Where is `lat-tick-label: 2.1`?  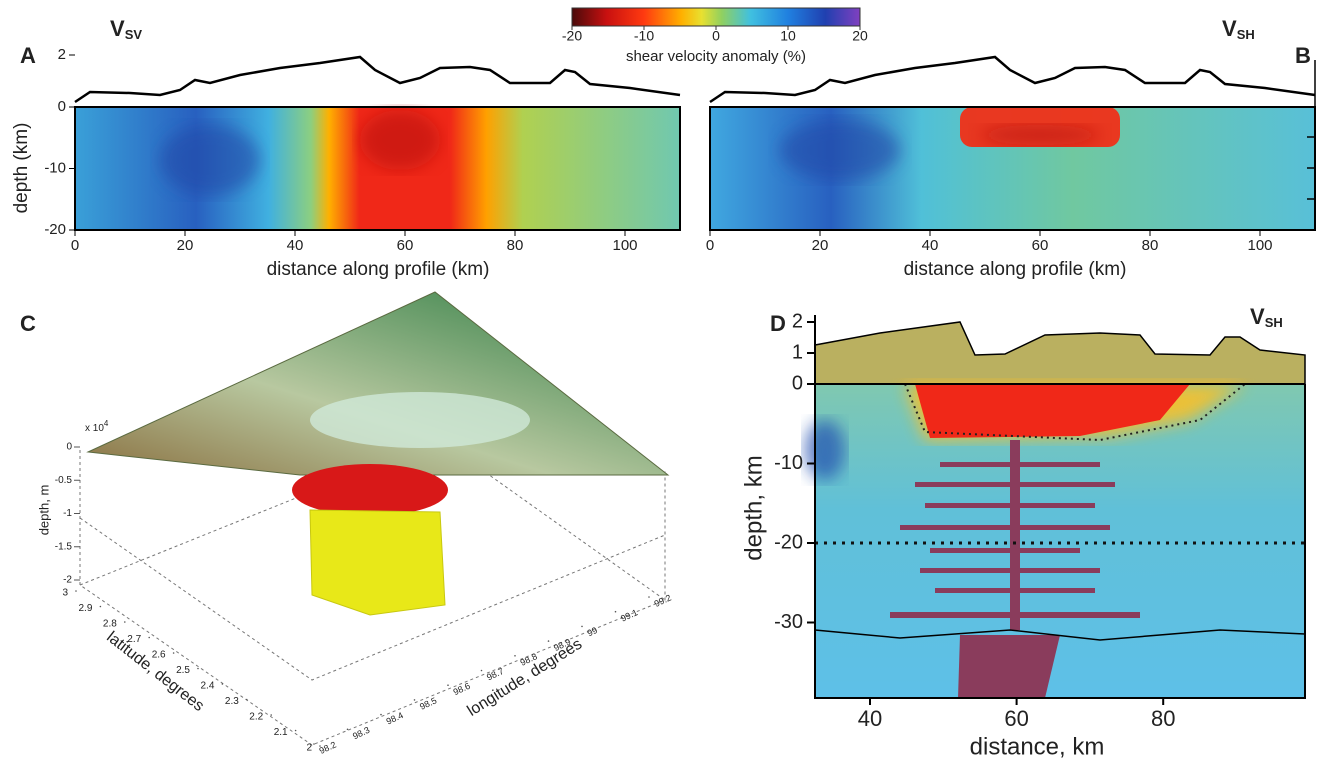
lat-tick-label: 2.1 is located at coordinates (281, 732).